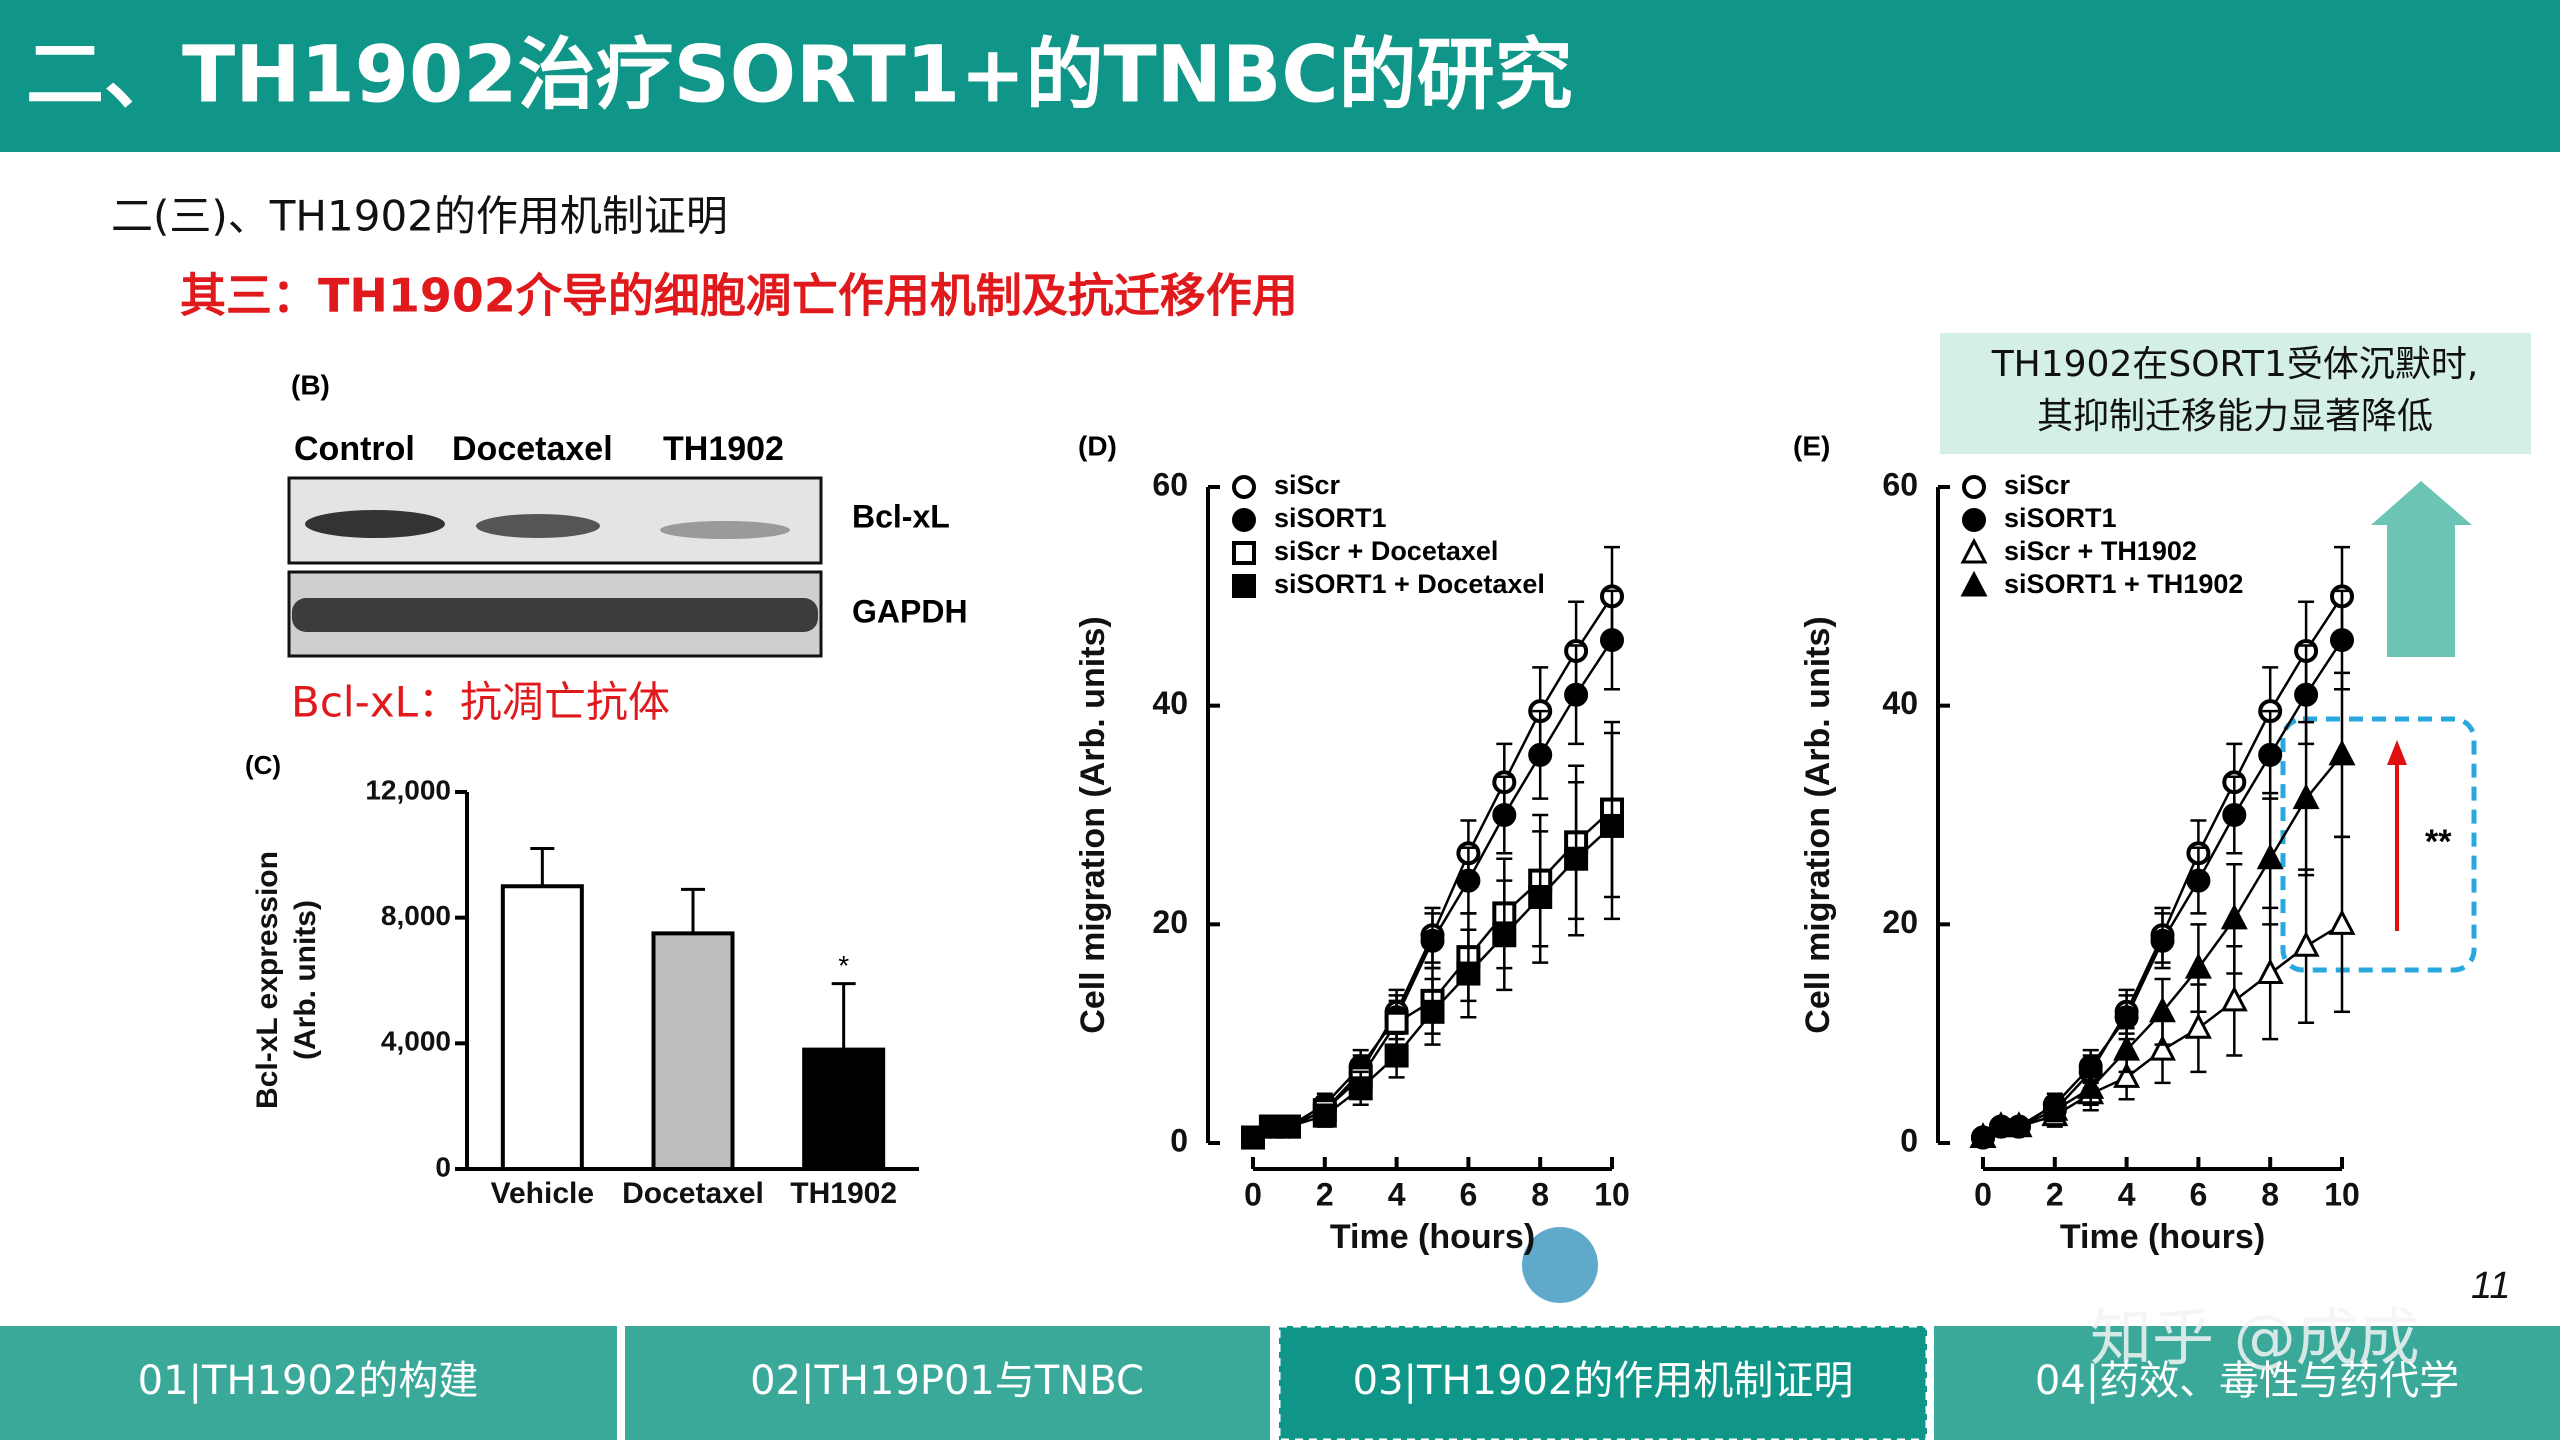 This screenshot has height=1440, width=2560. I want to click on panel-label: (B), so click(310, 384).